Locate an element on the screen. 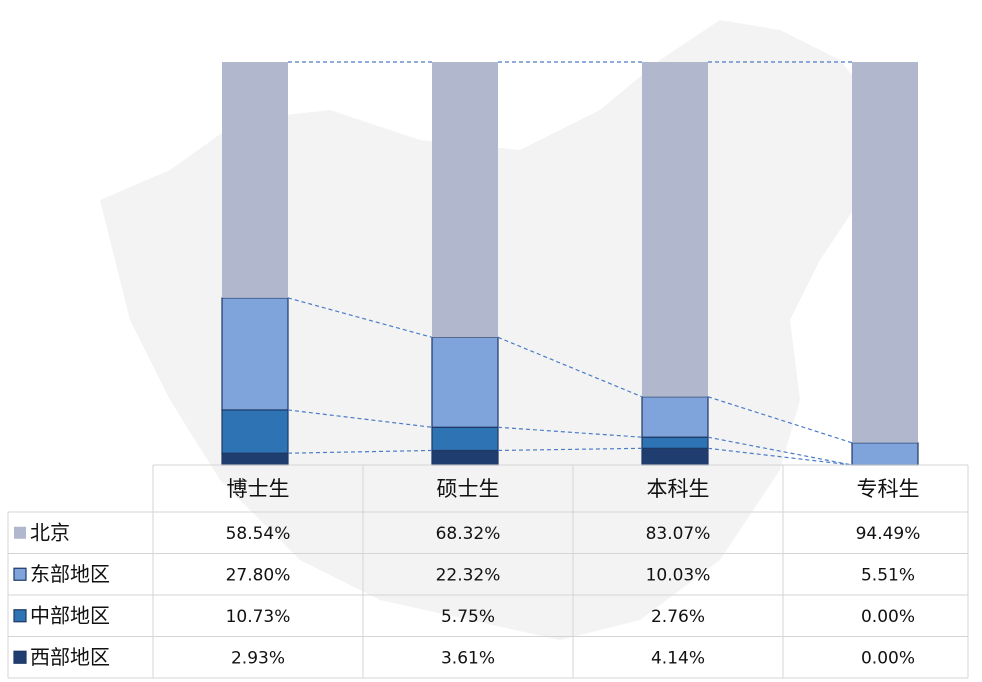 The image size is (982, 682). x-tick-label: 本科生 is located at coordinates (678, 489).